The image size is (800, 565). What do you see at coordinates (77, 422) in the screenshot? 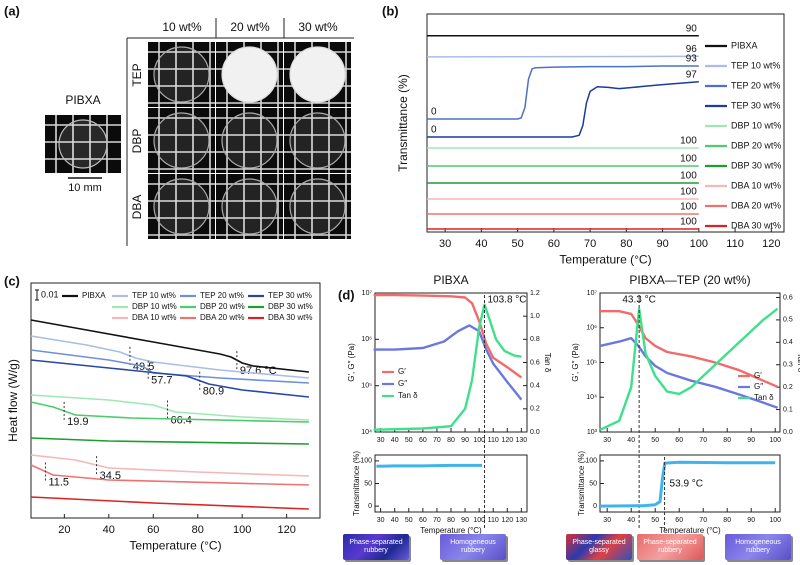
I see `transition-label: 19.9` at bounding box center [77, 422].